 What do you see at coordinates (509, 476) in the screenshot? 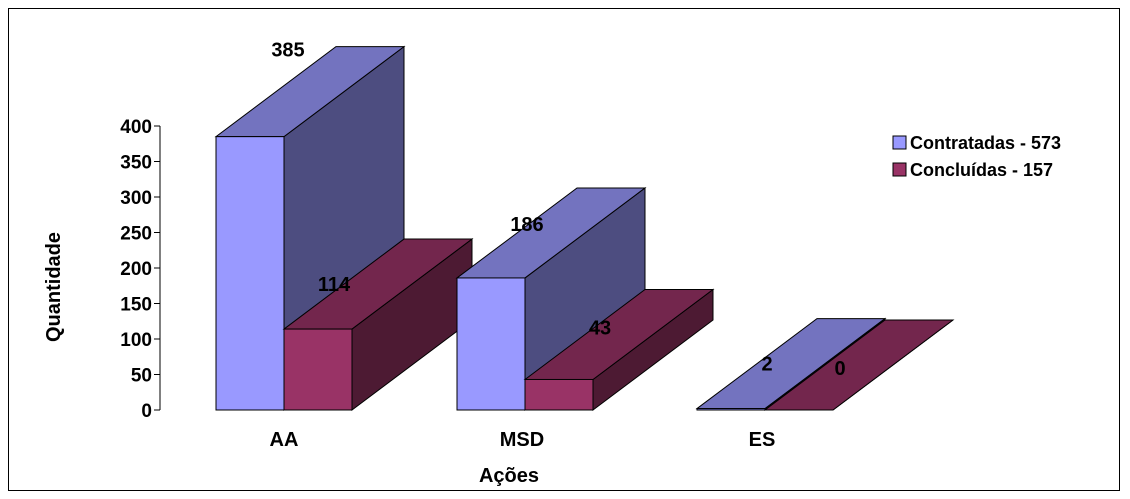
I see `x-axis-title: Ações` at bounding box center [509, 476].